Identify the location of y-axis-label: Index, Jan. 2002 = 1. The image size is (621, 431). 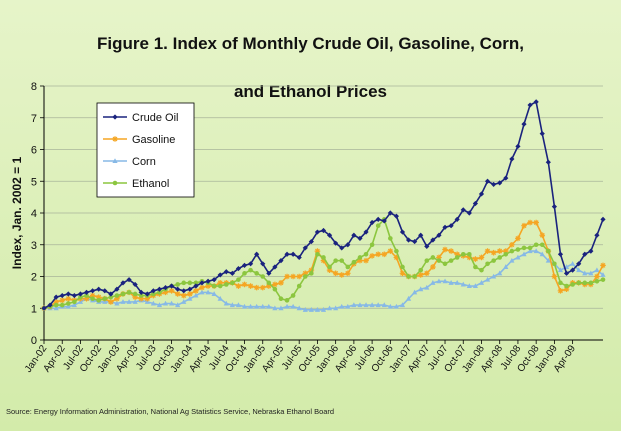
(17, 212).